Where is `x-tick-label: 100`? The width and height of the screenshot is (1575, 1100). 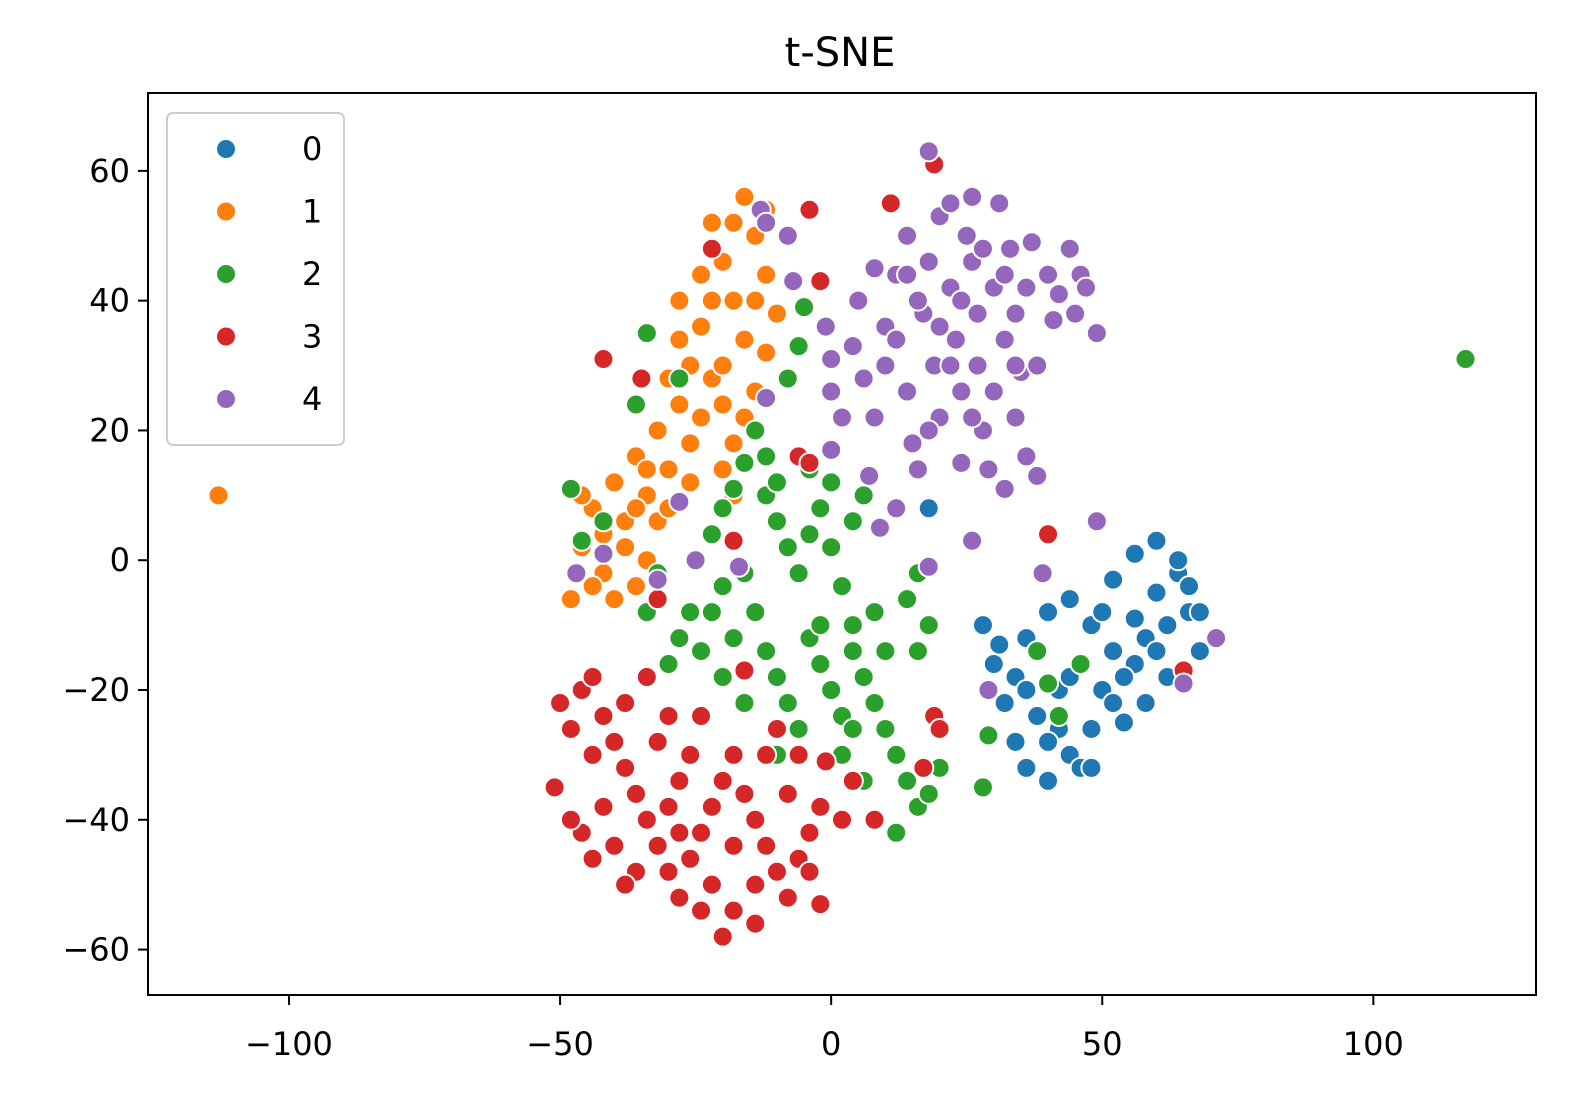
x-tick-label: 100 is located at coordinates (1373, 1044).